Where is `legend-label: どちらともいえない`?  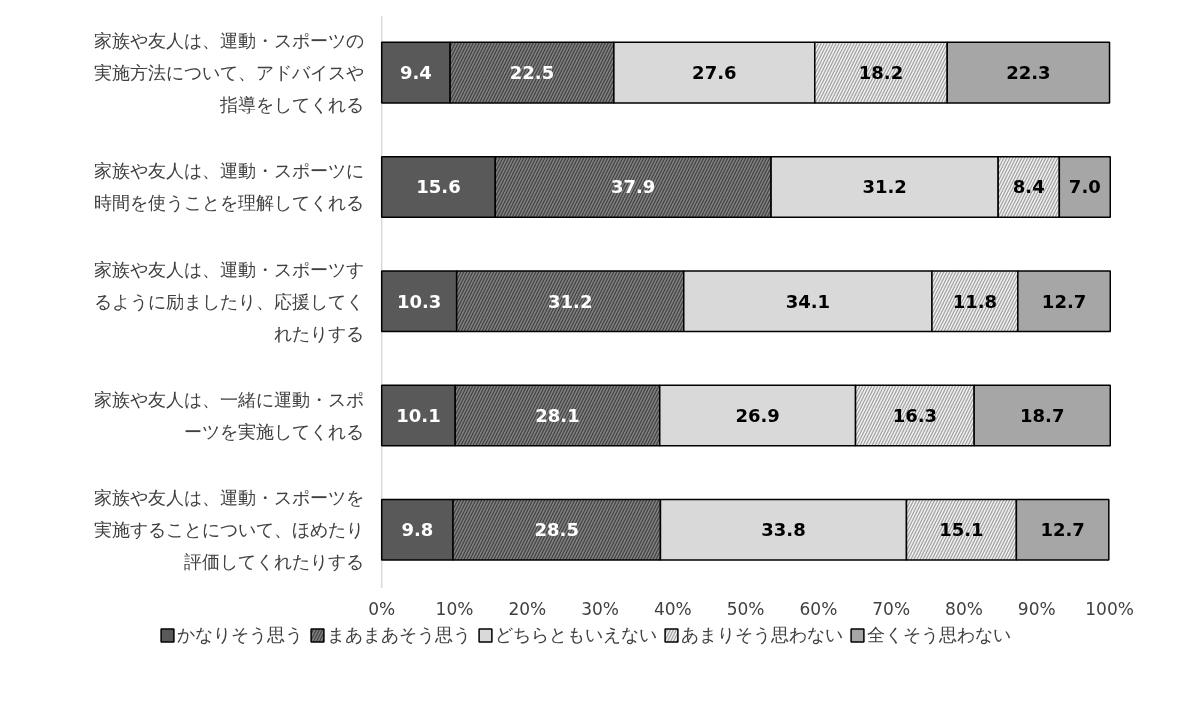
legend-label: どちらともいえない is located at coordinates (576, 635).